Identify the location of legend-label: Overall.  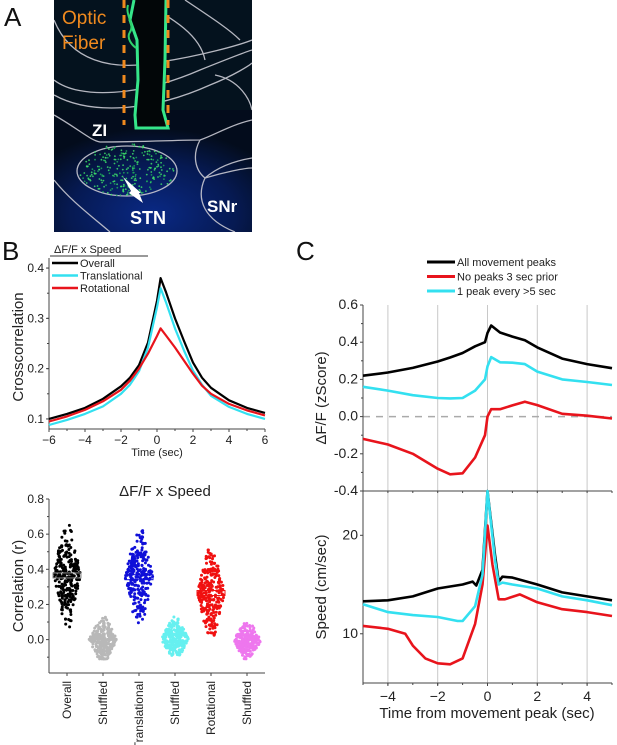
(97, 264).